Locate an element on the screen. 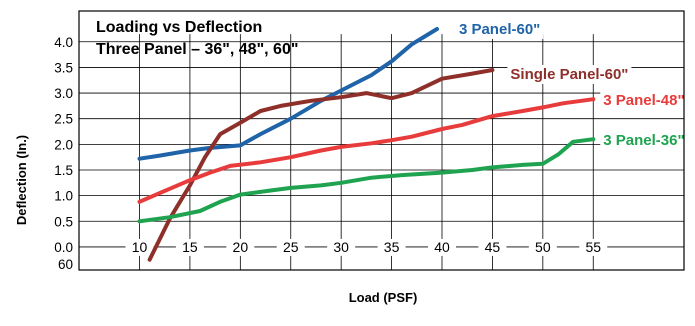 The image size is (695, 326). x-tick-label: 10 is located at coordinates (140, 247).